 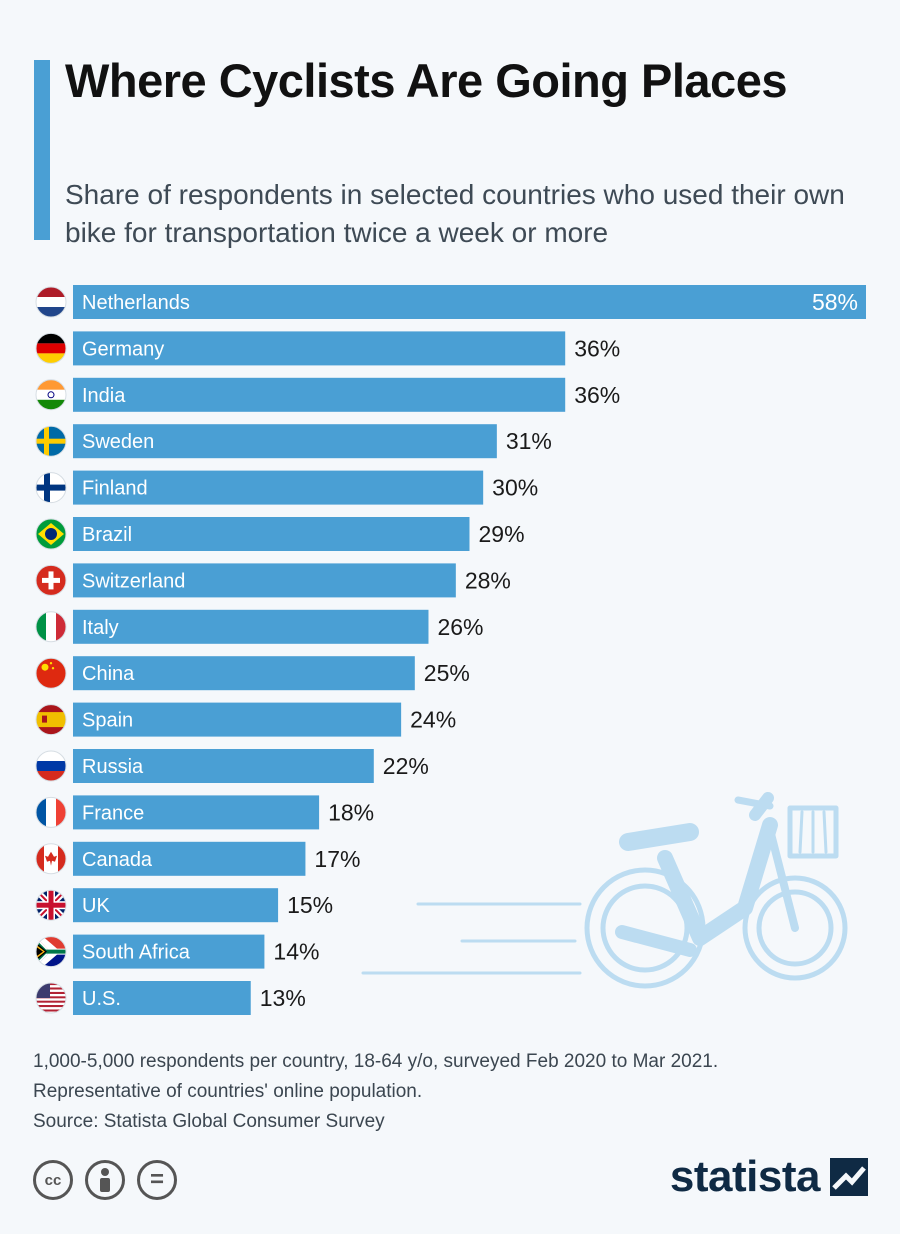 I want to click on data-label: 31%, so click(x=529, y=441).